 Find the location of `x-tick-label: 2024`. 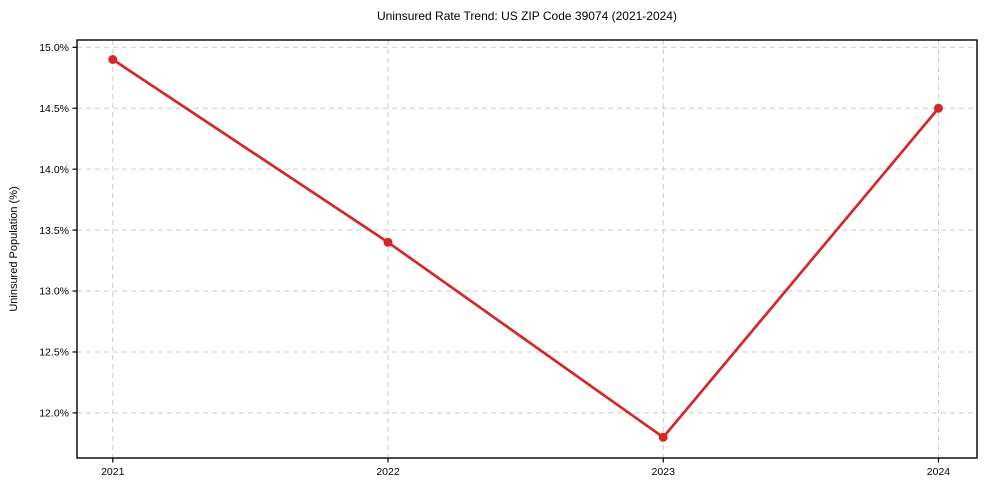

x-tick-label: 2024 is located at coordinates (939, 472).